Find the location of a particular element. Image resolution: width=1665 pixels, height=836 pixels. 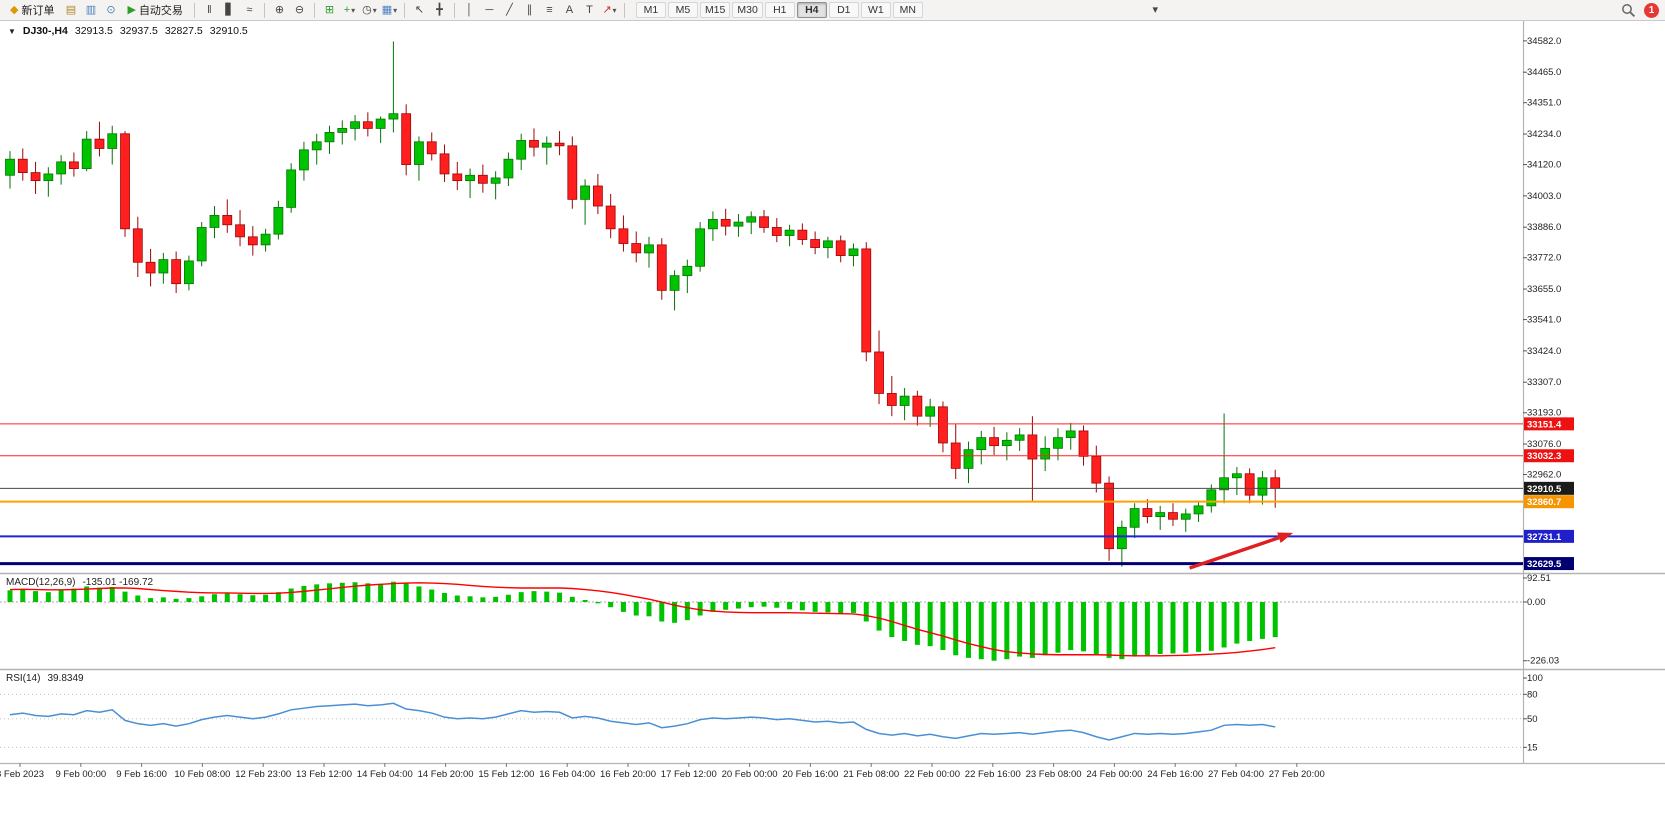

svg-text: -226.03 is located at coordinates (1543, 661).